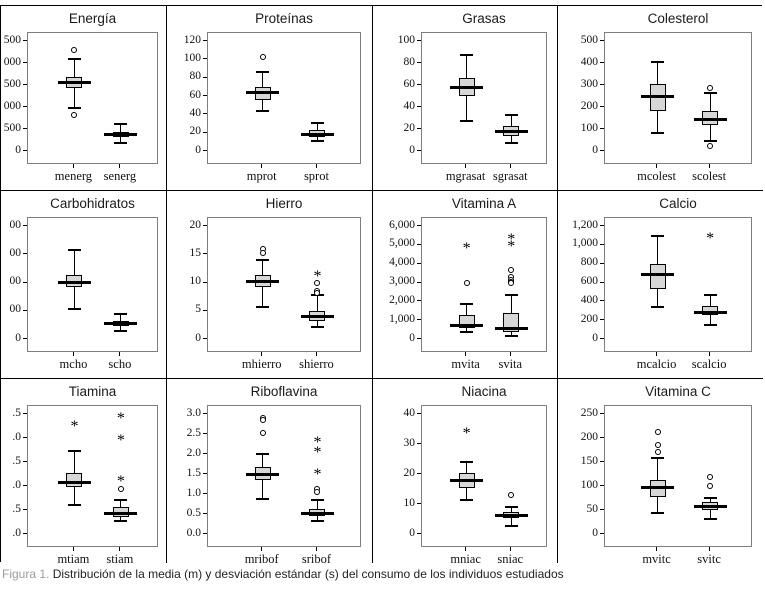 This screenshot has width=765, height=591. Describe the element at coordinates (585, 224) in the screenshot. I see `y-tick-label: 1,200` at that location.